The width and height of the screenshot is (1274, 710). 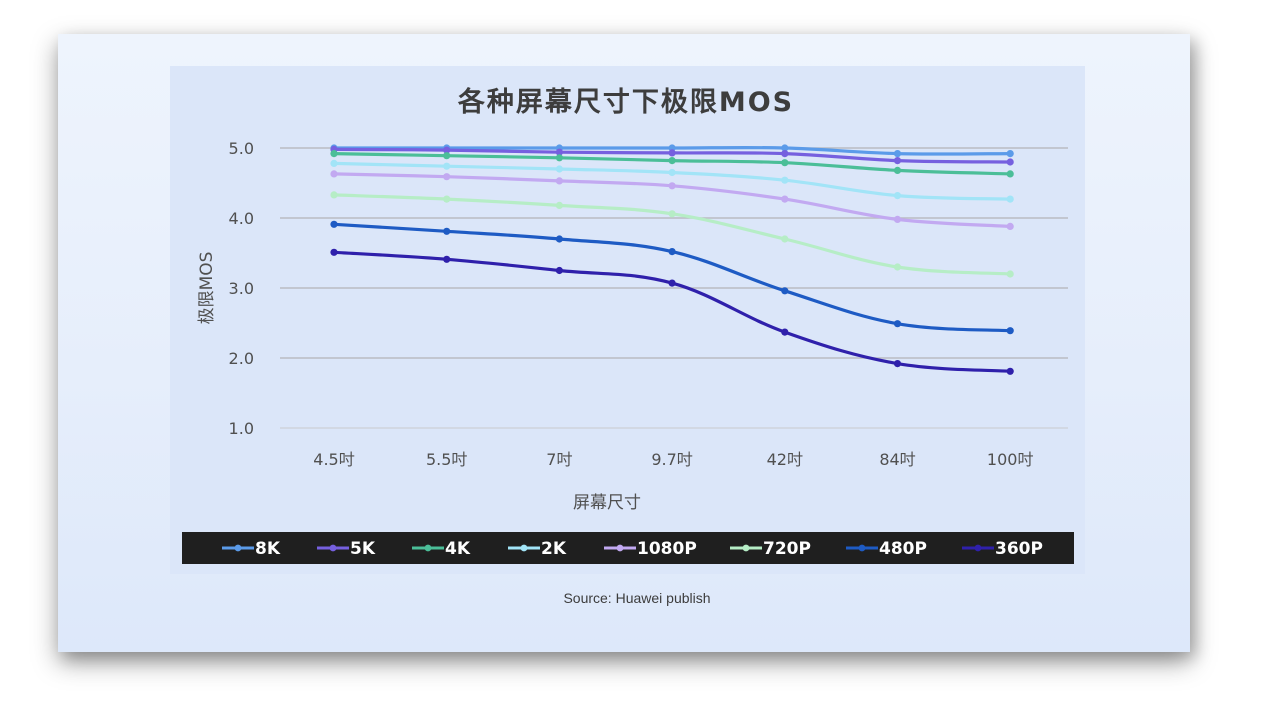 What do you see at coordinates (268, 549) in the screenshot?
I see `legend-label: 8K` at bounding box center [268, 549].